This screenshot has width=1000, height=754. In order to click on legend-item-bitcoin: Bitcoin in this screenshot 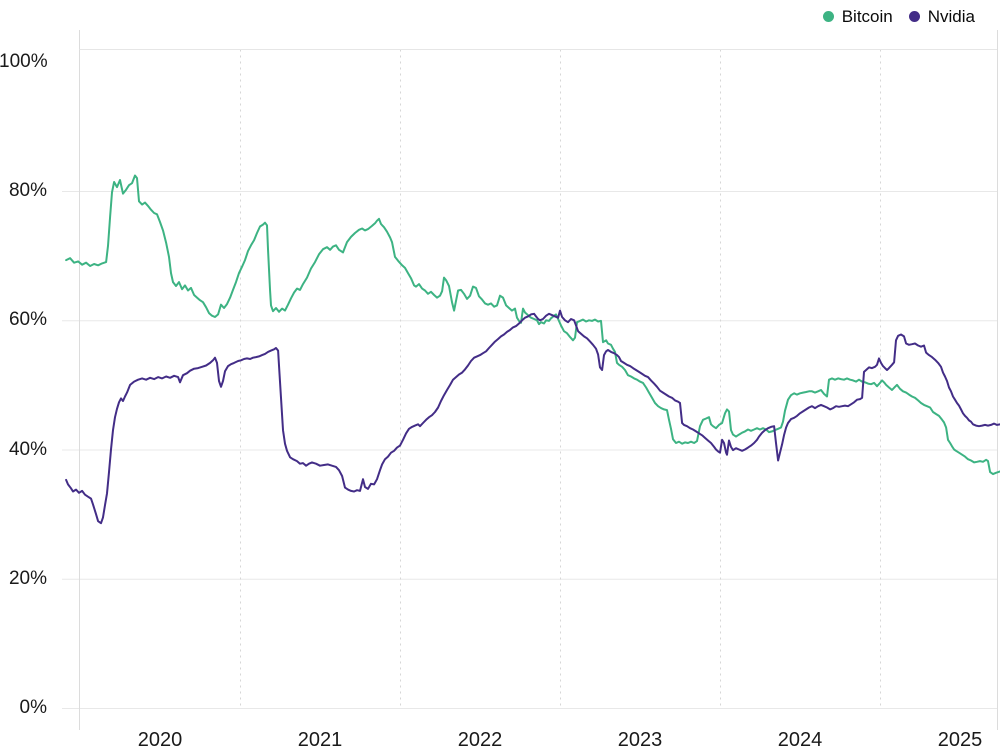, I will do `click(857, 16)`.